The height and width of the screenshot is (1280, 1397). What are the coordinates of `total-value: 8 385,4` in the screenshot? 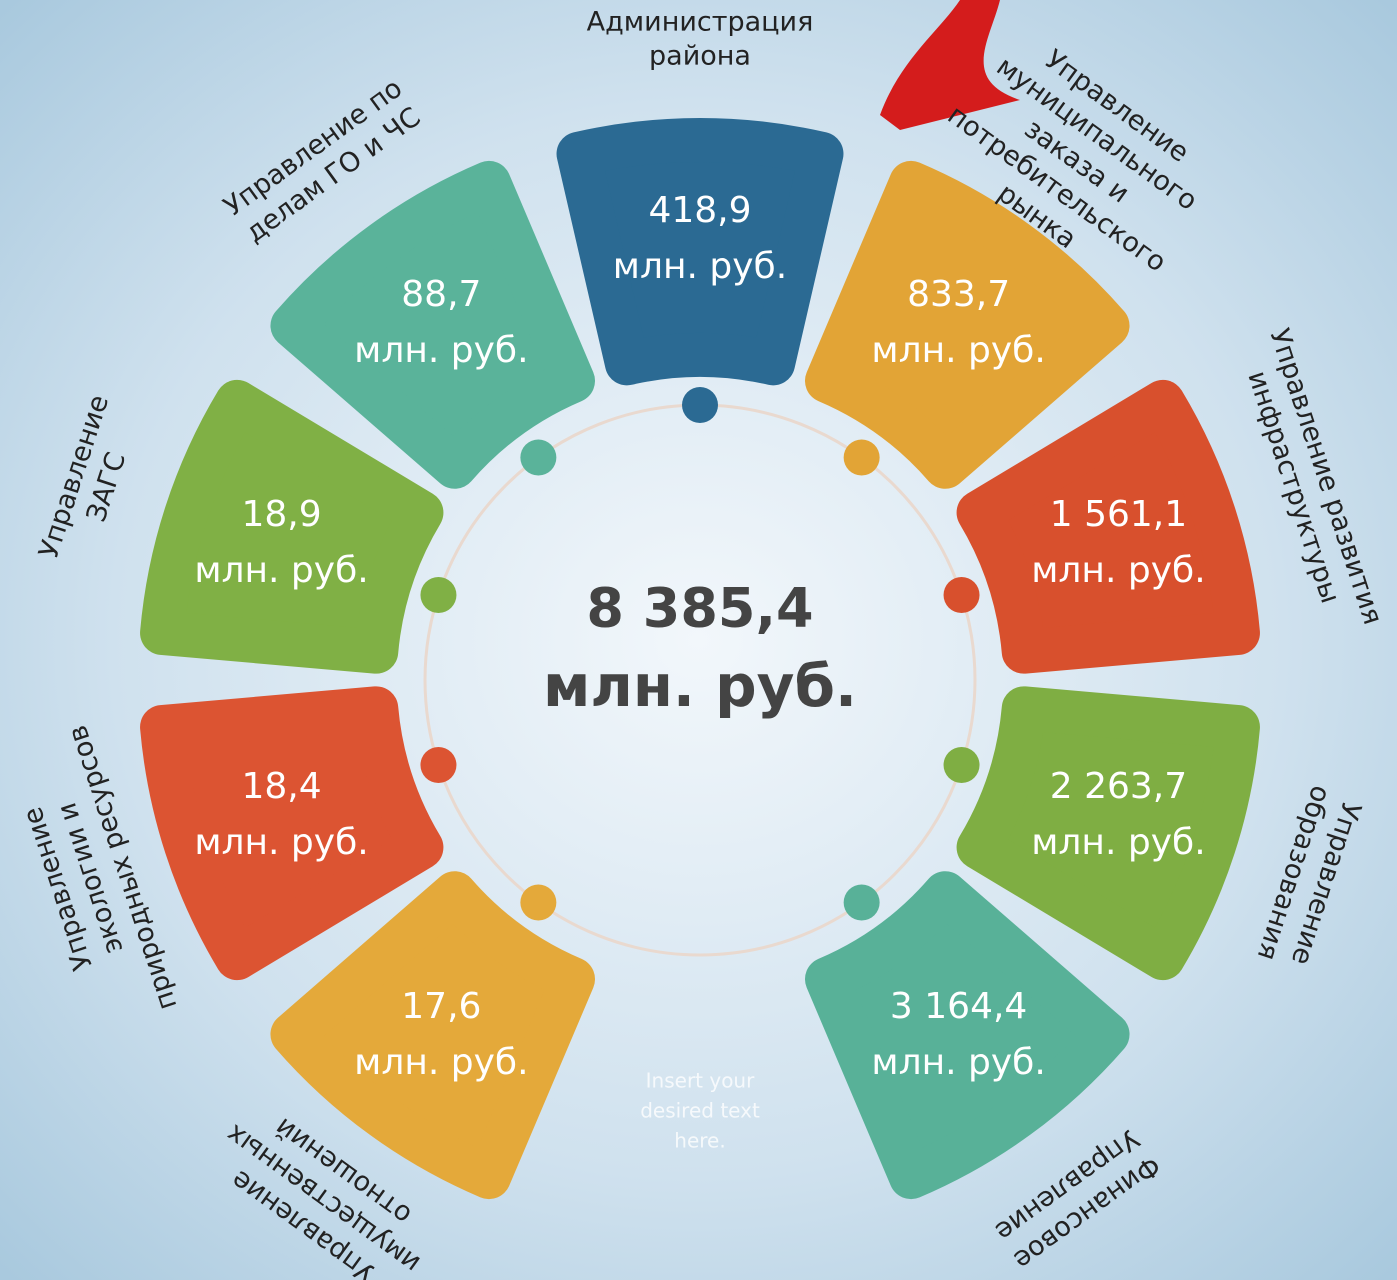 It's located at (699, 608).